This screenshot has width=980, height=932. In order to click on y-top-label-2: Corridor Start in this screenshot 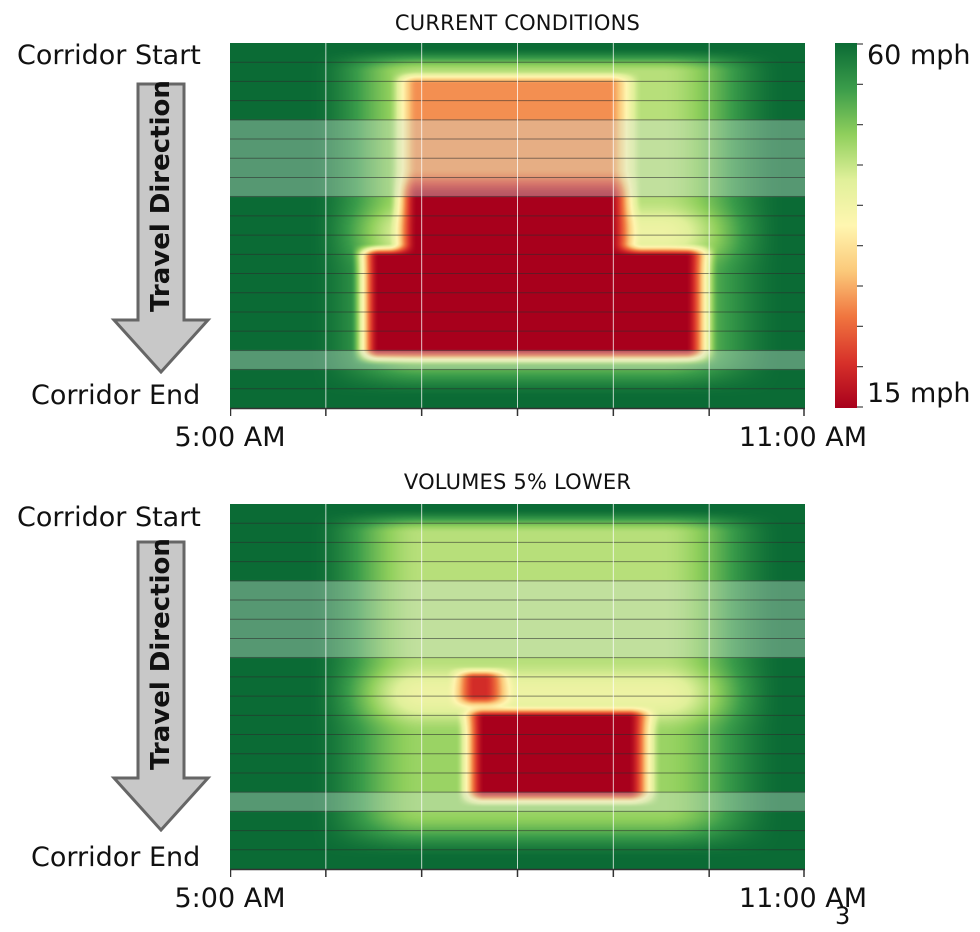, I will do `click(109, 517)`.